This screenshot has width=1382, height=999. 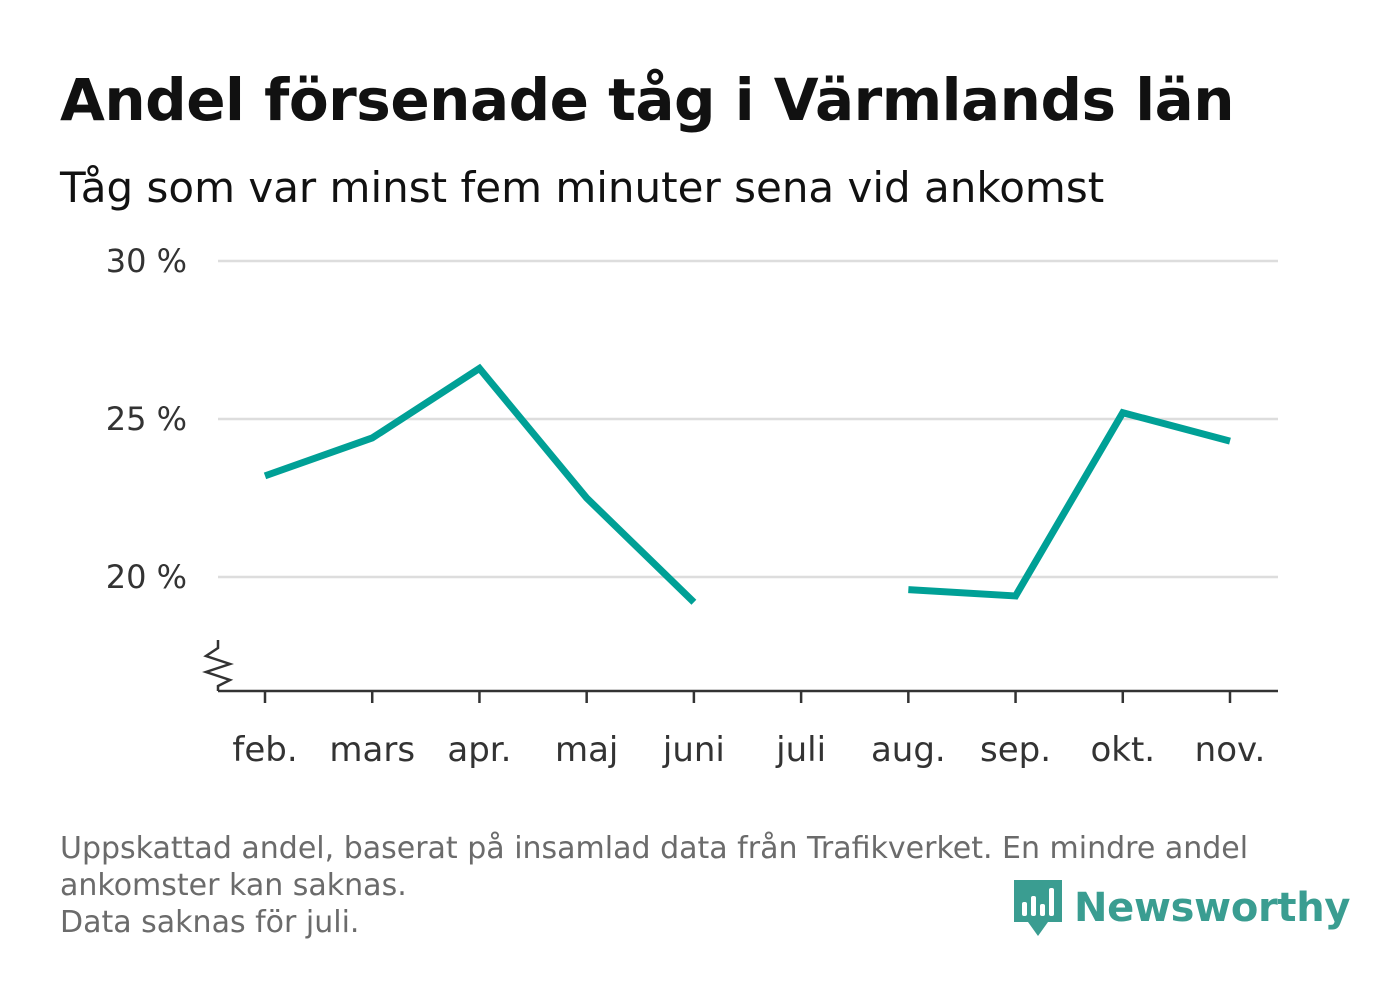 I want to click on axis-break-icon, so click(x=218, y=665).